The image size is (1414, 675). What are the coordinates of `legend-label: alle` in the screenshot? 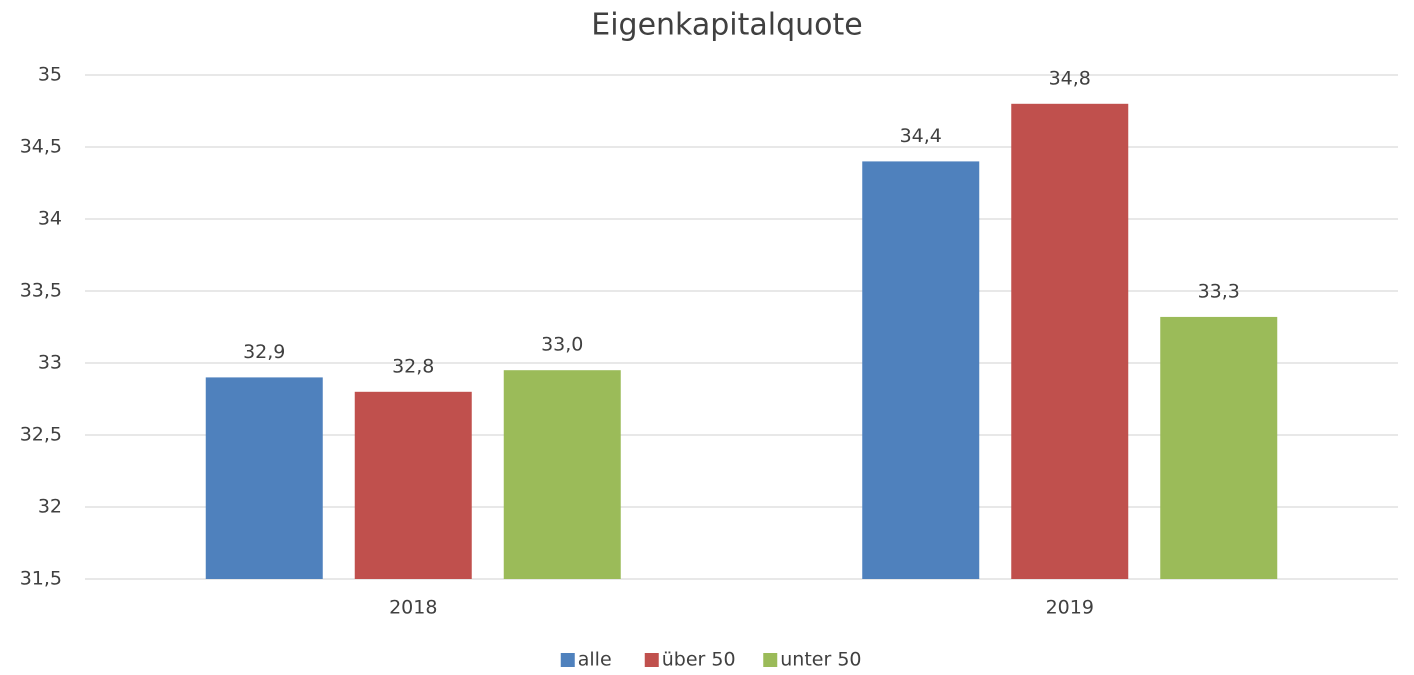 It's located at (595, 660).